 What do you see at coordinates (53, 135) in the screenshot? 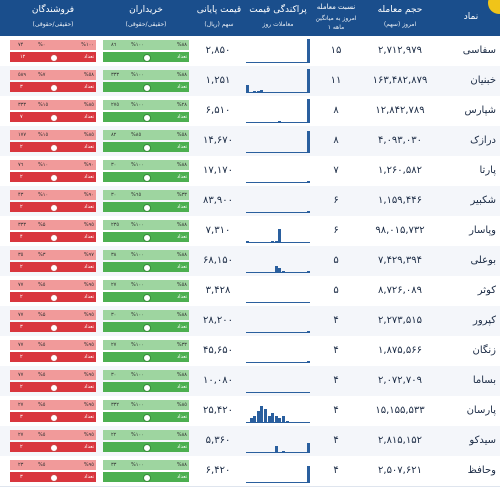
I see `sellers-volume-bar: %٨٥ %١٥ ١٧٧` at bounding box center [53, 135].